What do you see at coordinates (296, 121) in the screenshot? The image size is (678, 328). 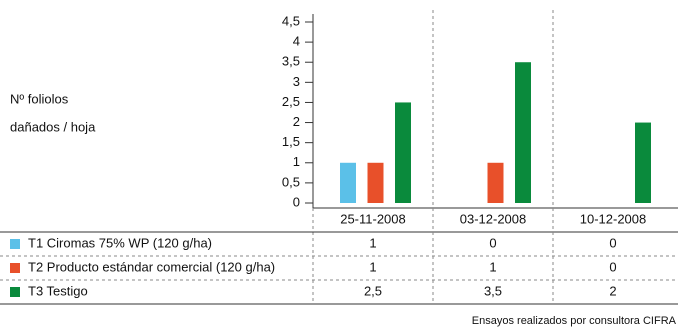 I see `y-tick-label: 2` at bounding box center [296, 121].